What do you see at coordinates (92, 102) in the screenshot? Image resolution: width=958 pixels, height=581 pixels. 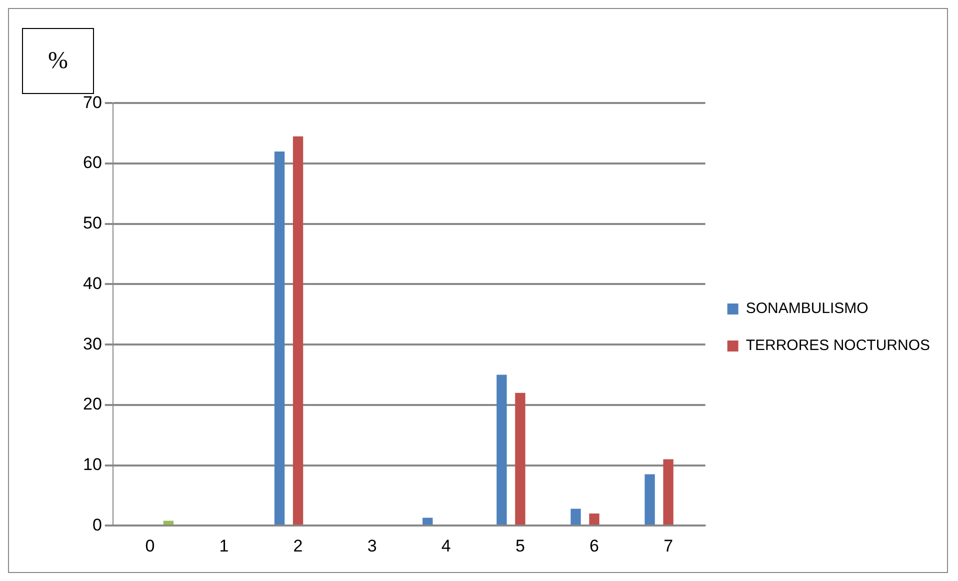 I see `y-tick-label: 70` at bounding box center [92, 102].